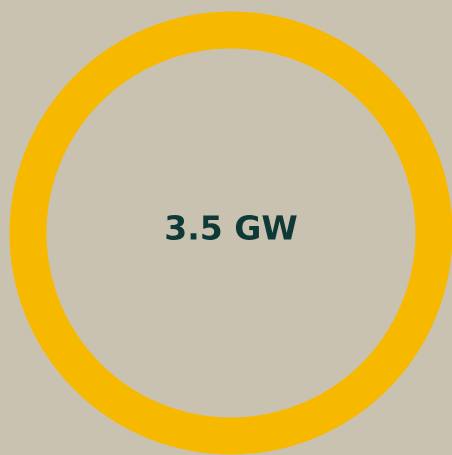  Describe the element at coordinates (230, 228) in the screenshot. I see `indicator-label: 3.5 GW` at that location.